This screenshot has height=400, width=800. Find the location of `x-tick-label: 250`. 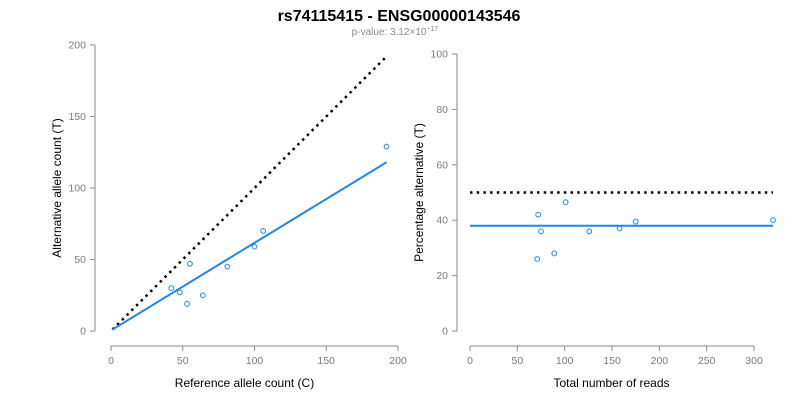

x-tick-label: 250 is located at coordinates (707, 361).